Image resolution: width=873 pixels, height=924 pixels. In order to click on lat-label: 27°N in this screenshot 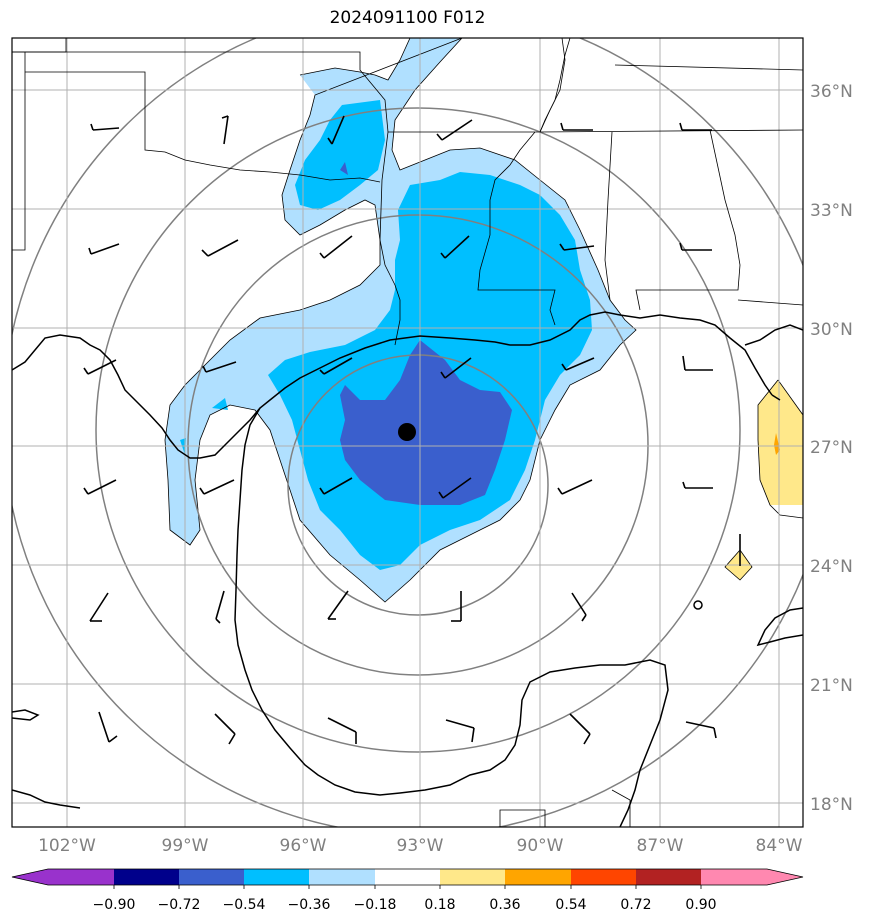, I will do `click(831, 448)`.